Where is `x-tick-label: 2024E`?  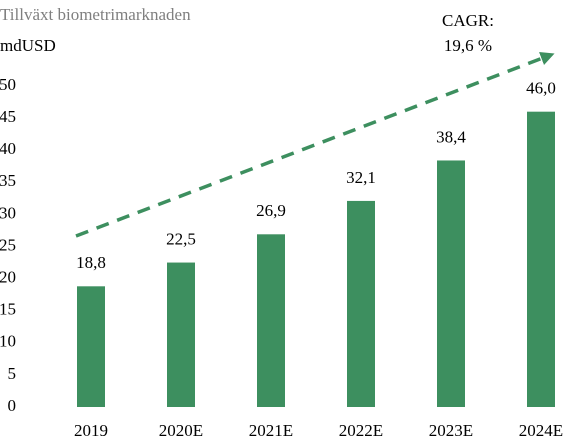 x-tick-label: 2024E is located at coordinates (541, 430).